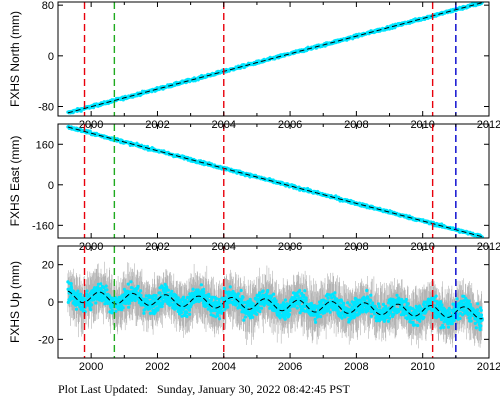  I want to click on x-tick-label: 2000, so click(91, 367).